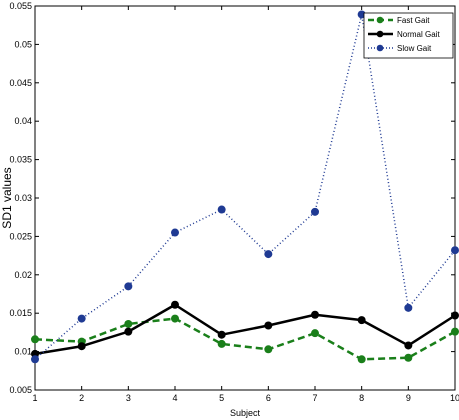  Describe the element at coordinates (413, 20) in the screenshot. I see `legend-label-fast-gait: Fast Gait` at that location.